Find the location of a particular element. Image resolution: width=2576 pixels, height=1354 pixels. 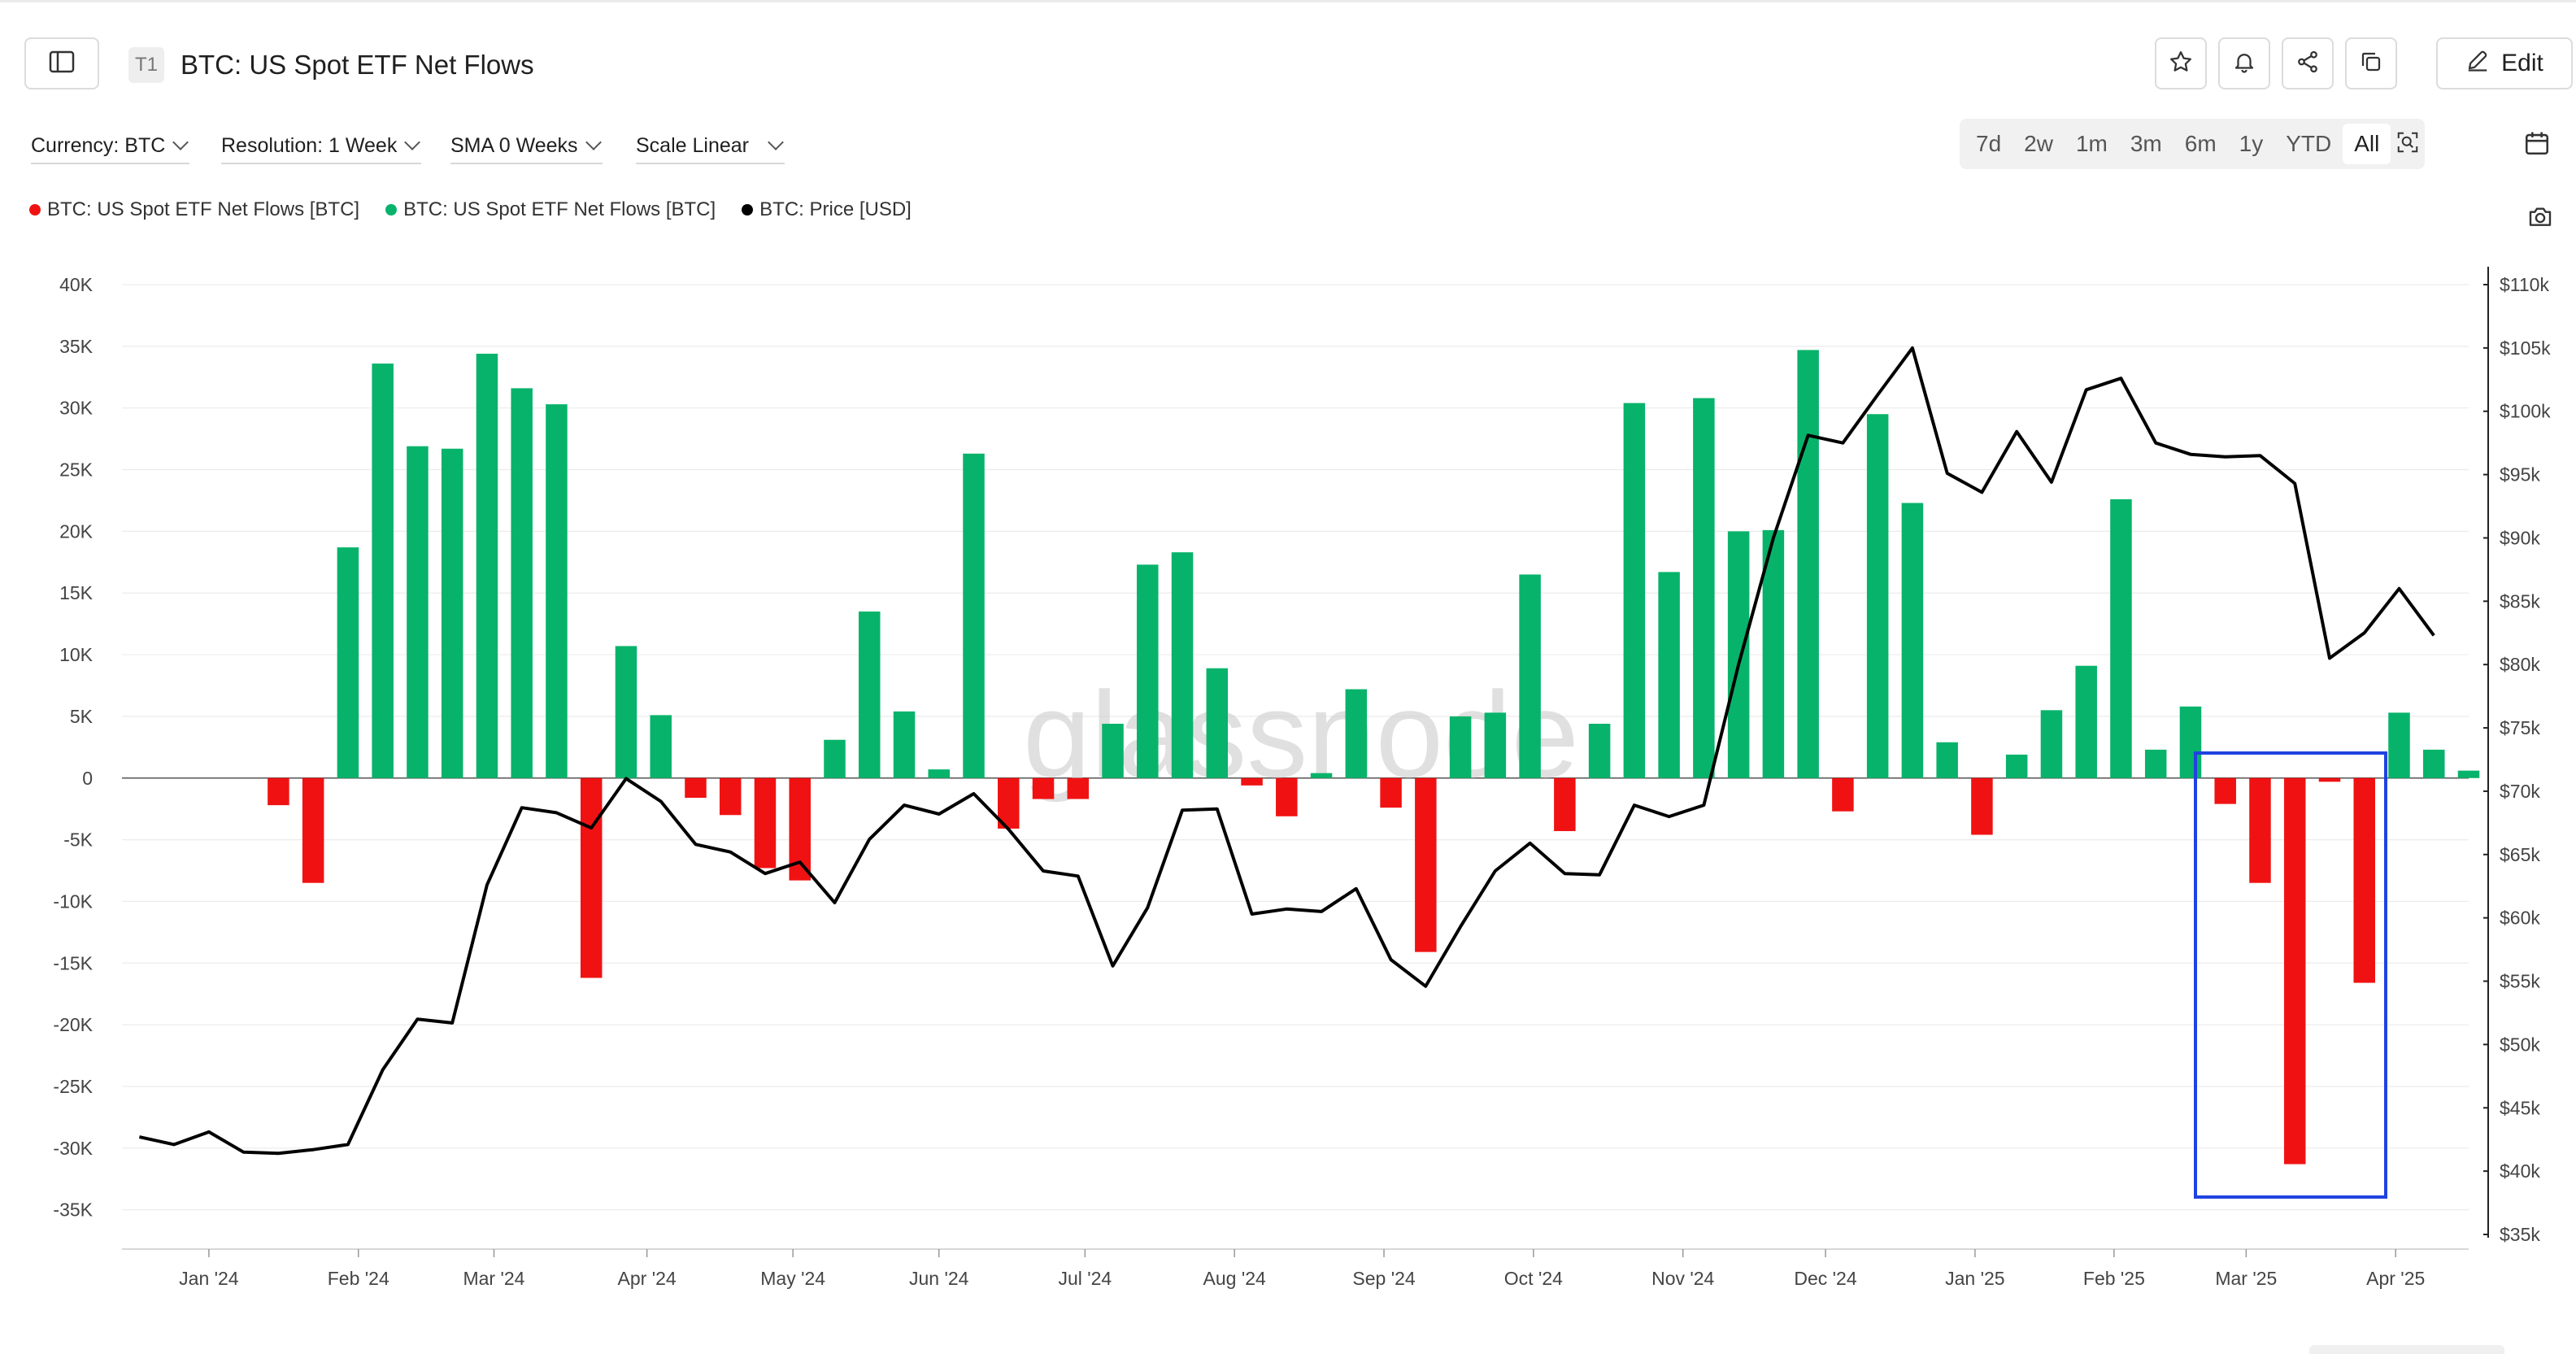

page-title: BTC: US Spot ETF Net Flows is located at coordinates (358, 65).